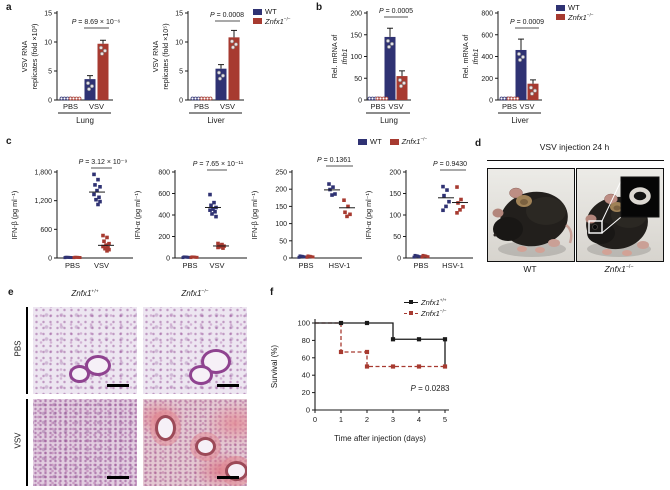 This screenshot has height=490, width=670. I want to click on svg-text: 3, so click(393, 419).